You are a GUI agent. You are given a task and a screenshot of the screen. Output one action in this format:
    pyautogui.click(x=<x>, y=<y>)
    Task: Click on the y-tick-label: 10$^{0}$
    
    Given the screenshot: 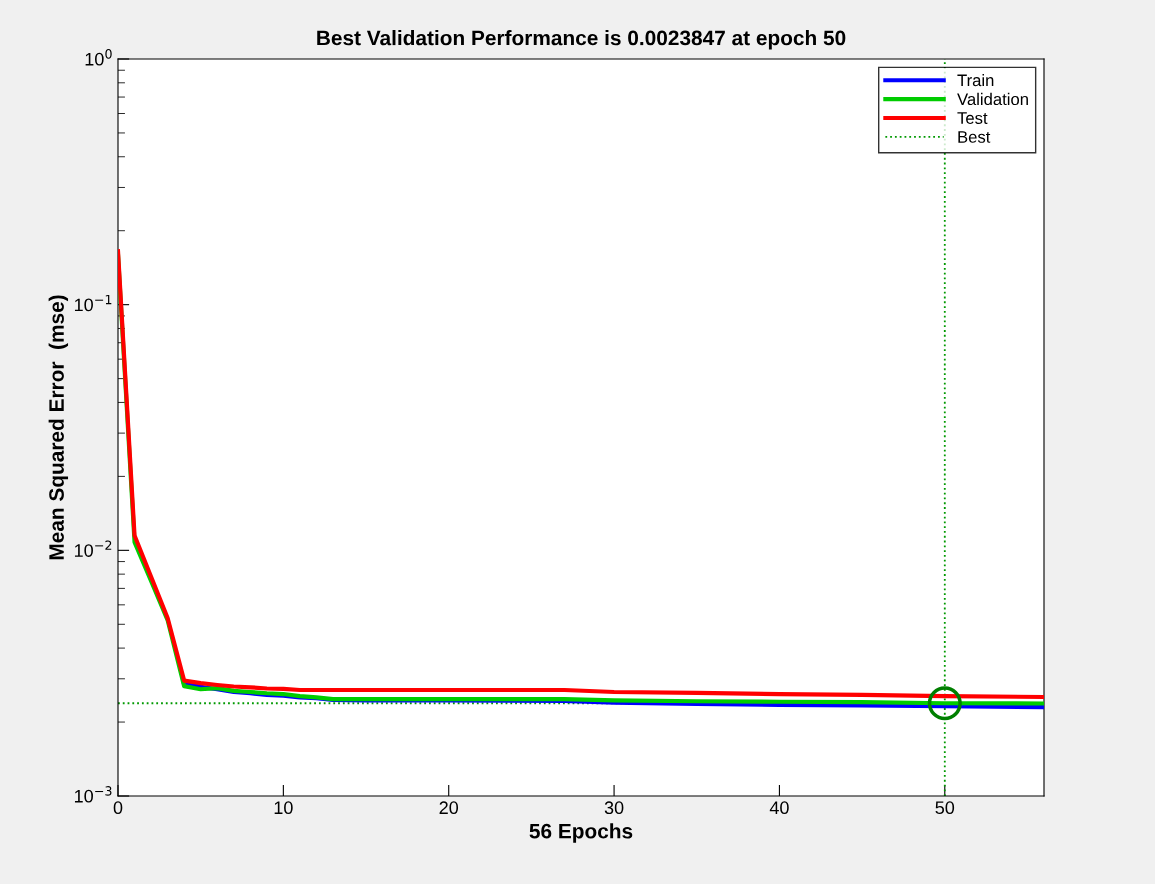 What is the action you would take?
    pyautogui.click(x=98, y=57)
    